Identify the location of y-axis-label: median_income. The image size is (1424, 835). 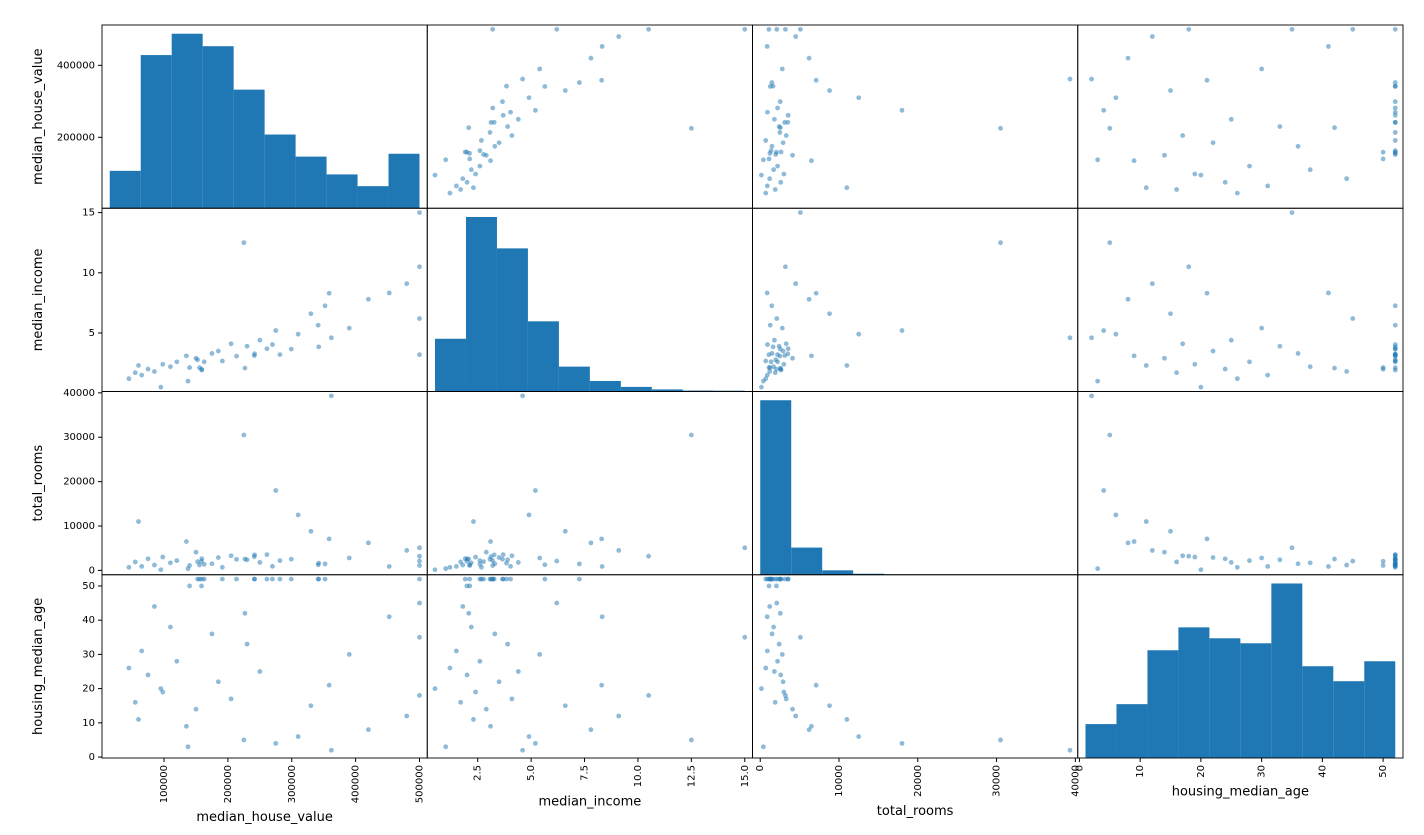
(38, 299).